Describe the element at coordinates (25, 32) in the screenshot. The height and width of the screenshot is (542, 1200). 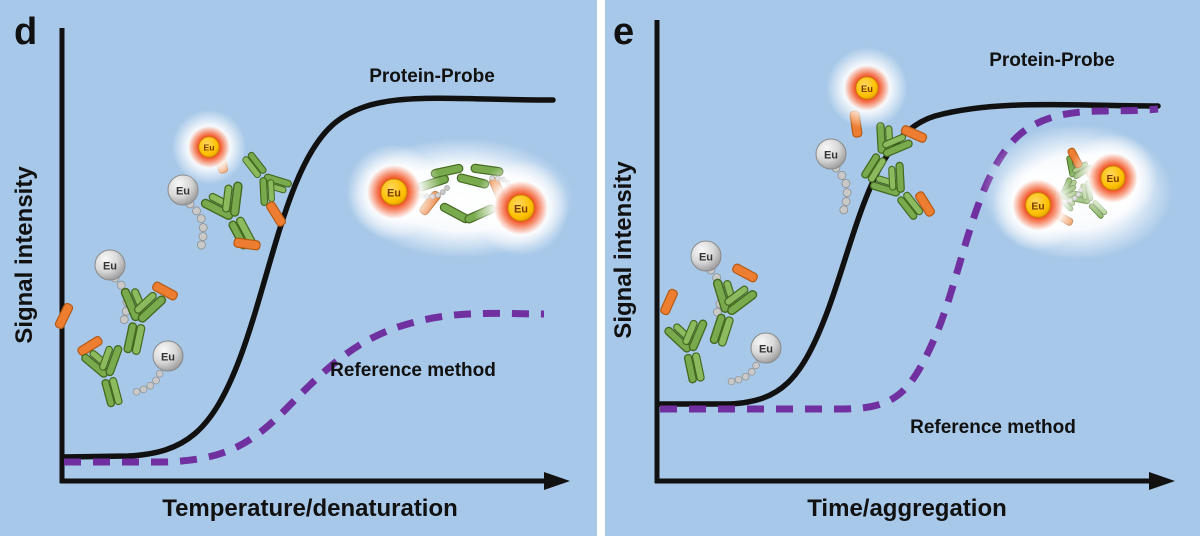
I see `panel-letter: d` at that location.